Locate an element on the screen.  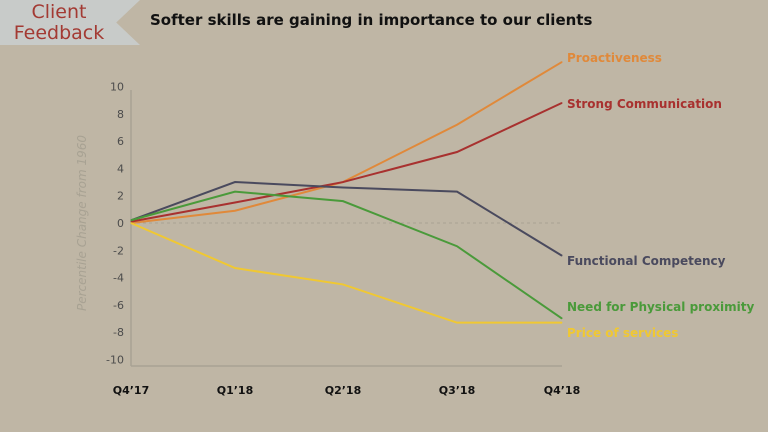
y-tick-label: -2 is located at coordinates (118, 250).